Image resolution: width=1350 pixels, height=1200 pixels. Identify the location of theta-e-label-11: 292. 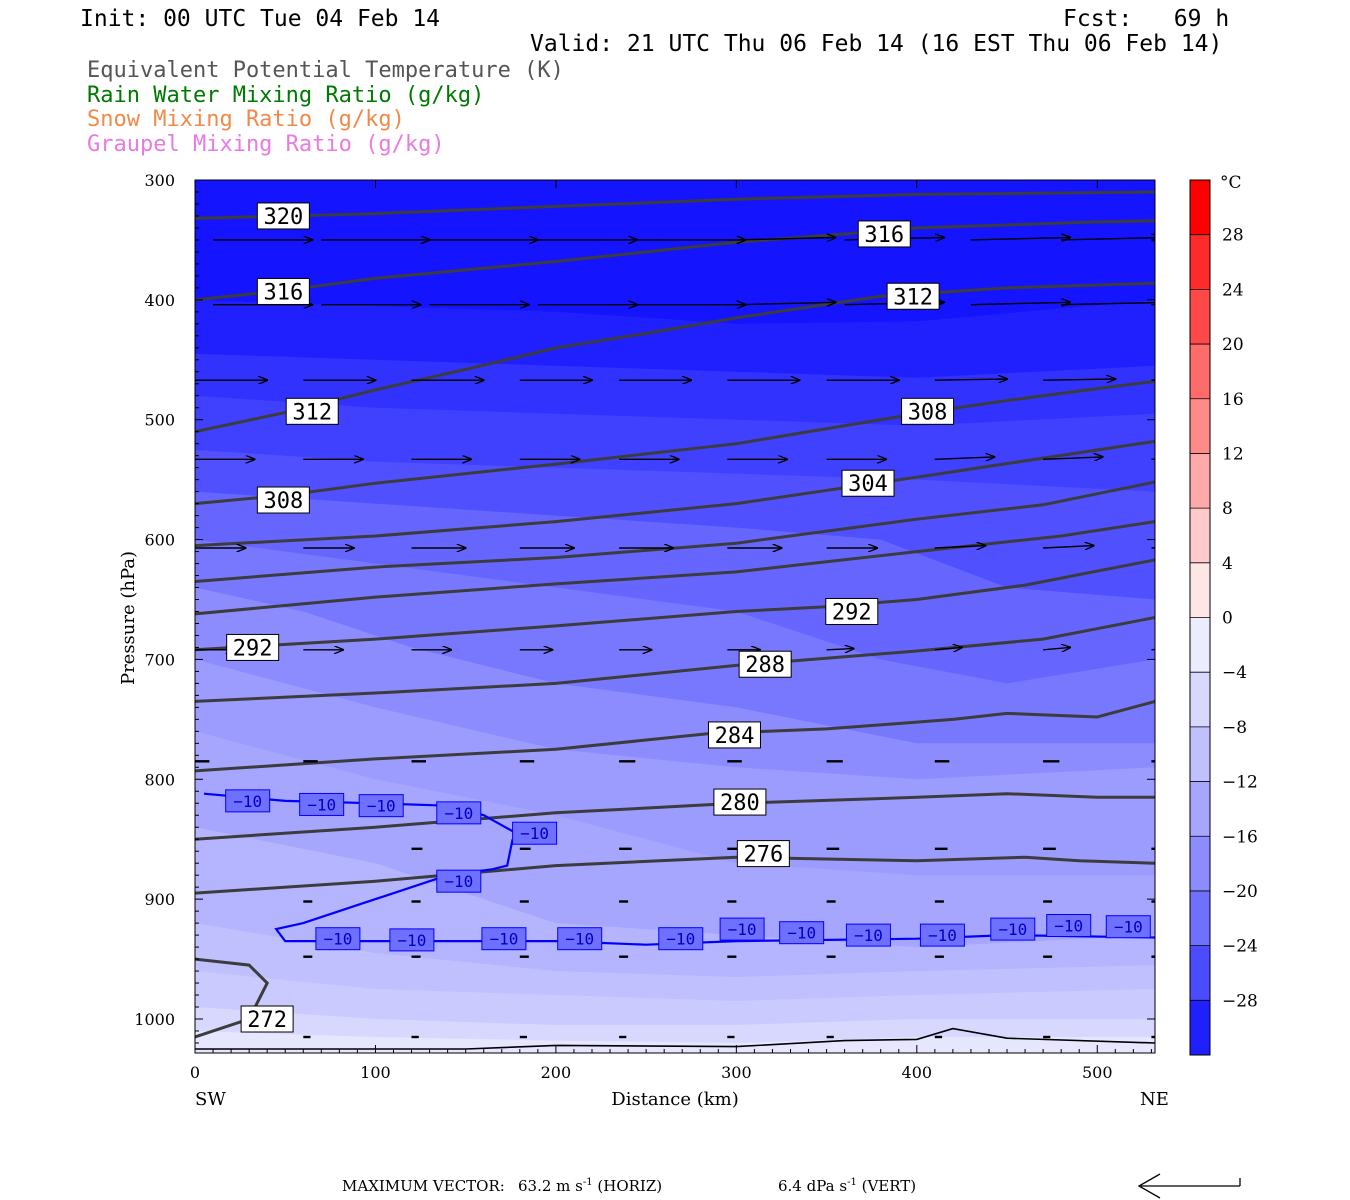
(852, 611).